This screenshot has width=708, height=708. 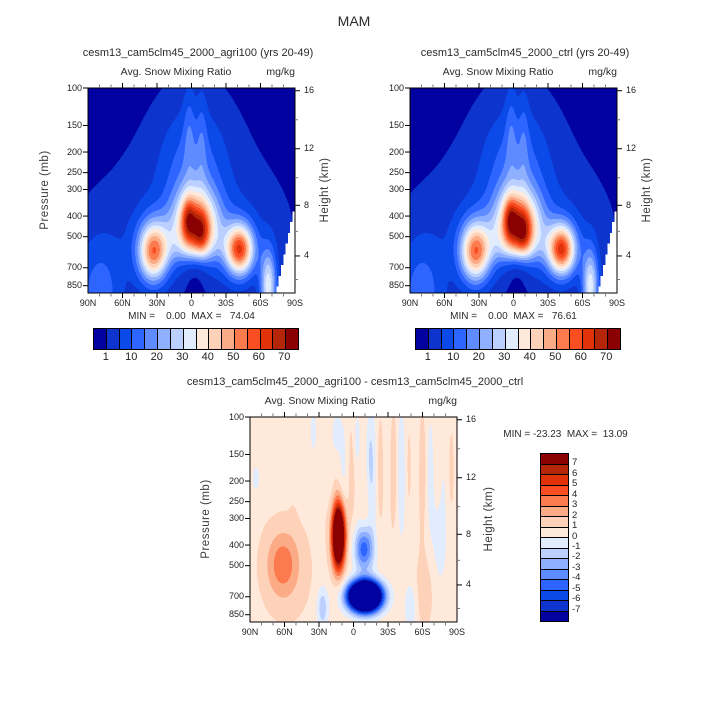 I want to click on colorbar-tick-label: 60, so click(x=258, y=357).